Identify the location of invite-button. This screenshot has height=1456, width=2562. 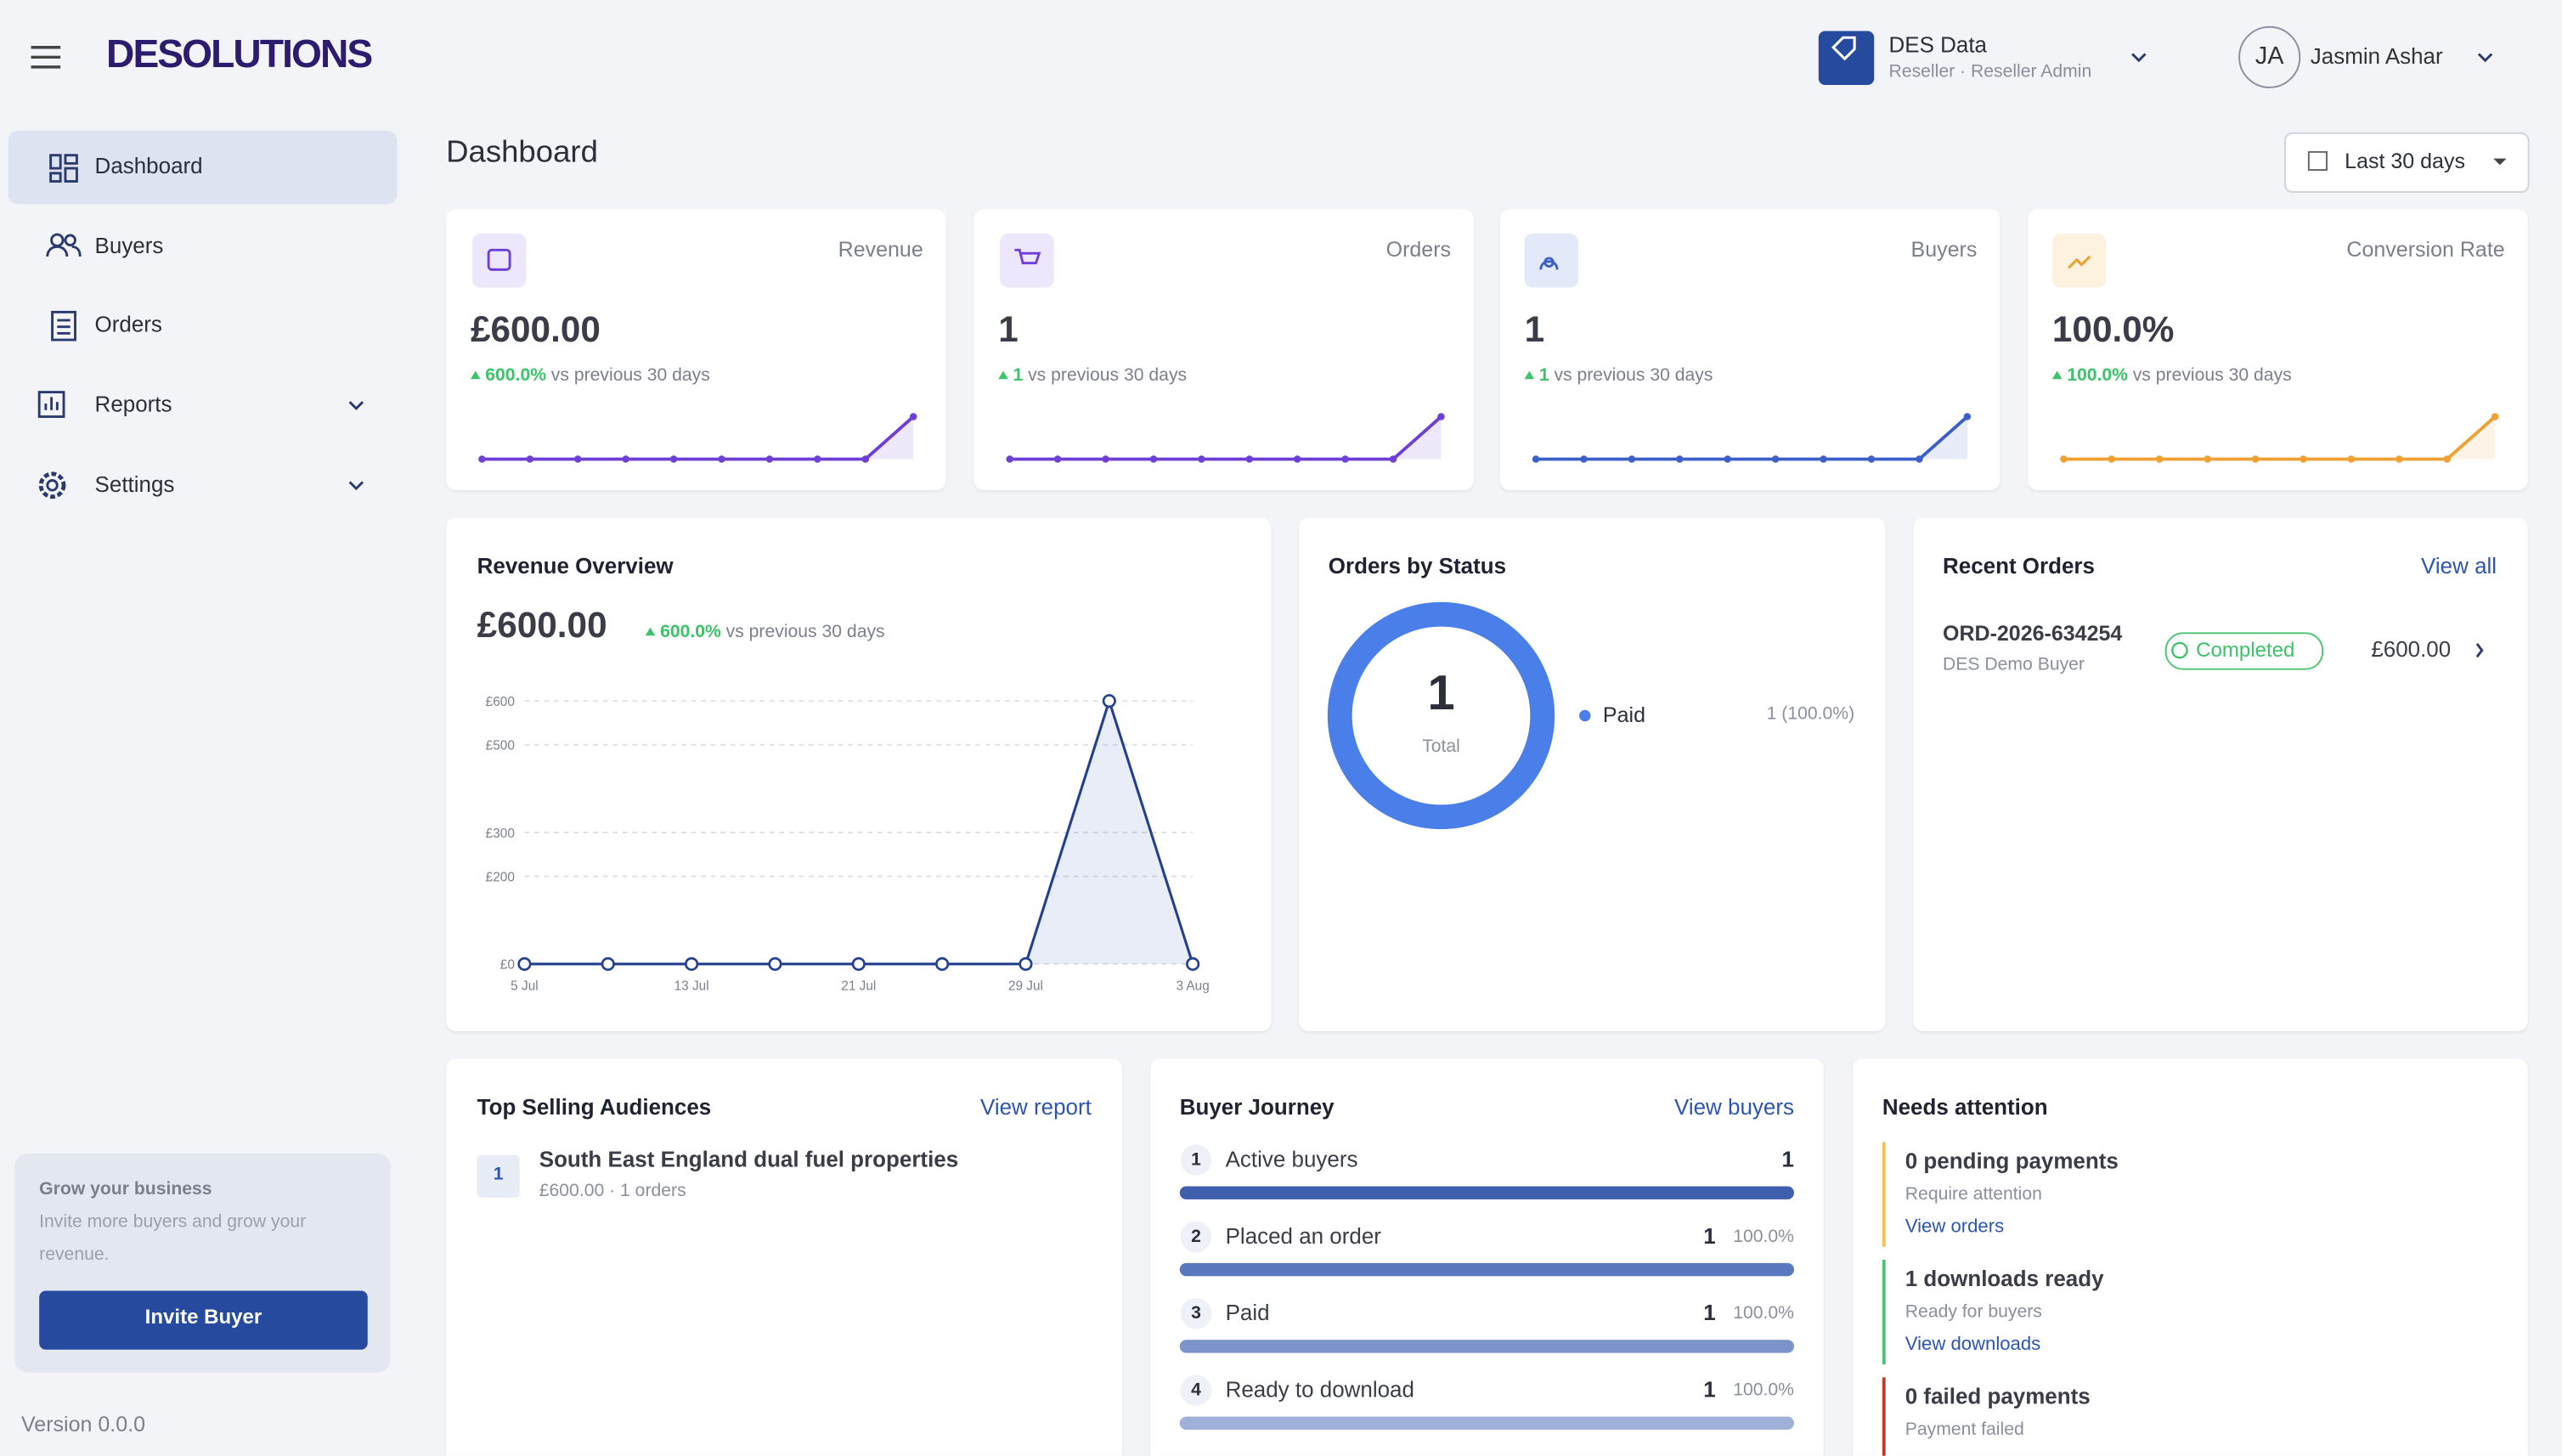
(203, 1320).